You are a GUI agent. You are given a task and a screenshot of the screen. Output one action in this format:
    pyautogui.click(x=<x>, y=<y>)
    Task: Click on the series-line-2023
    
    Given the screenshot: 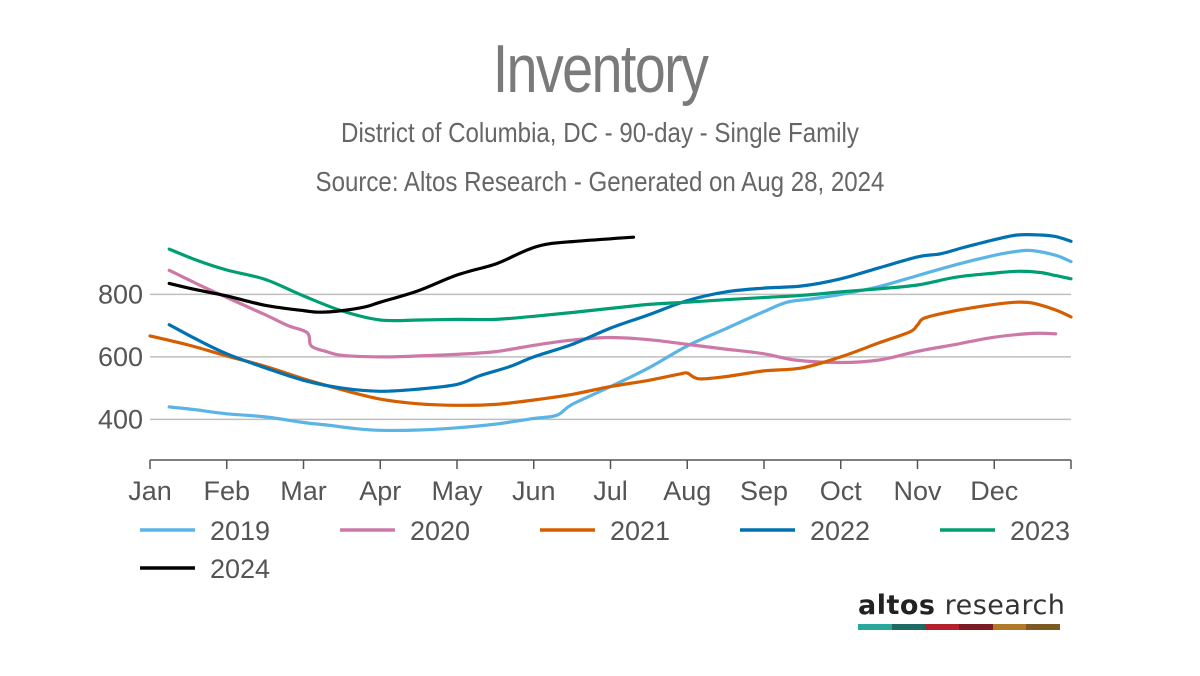 What is the action you would take?
    pyautogui.click(x=620, y=285)
    